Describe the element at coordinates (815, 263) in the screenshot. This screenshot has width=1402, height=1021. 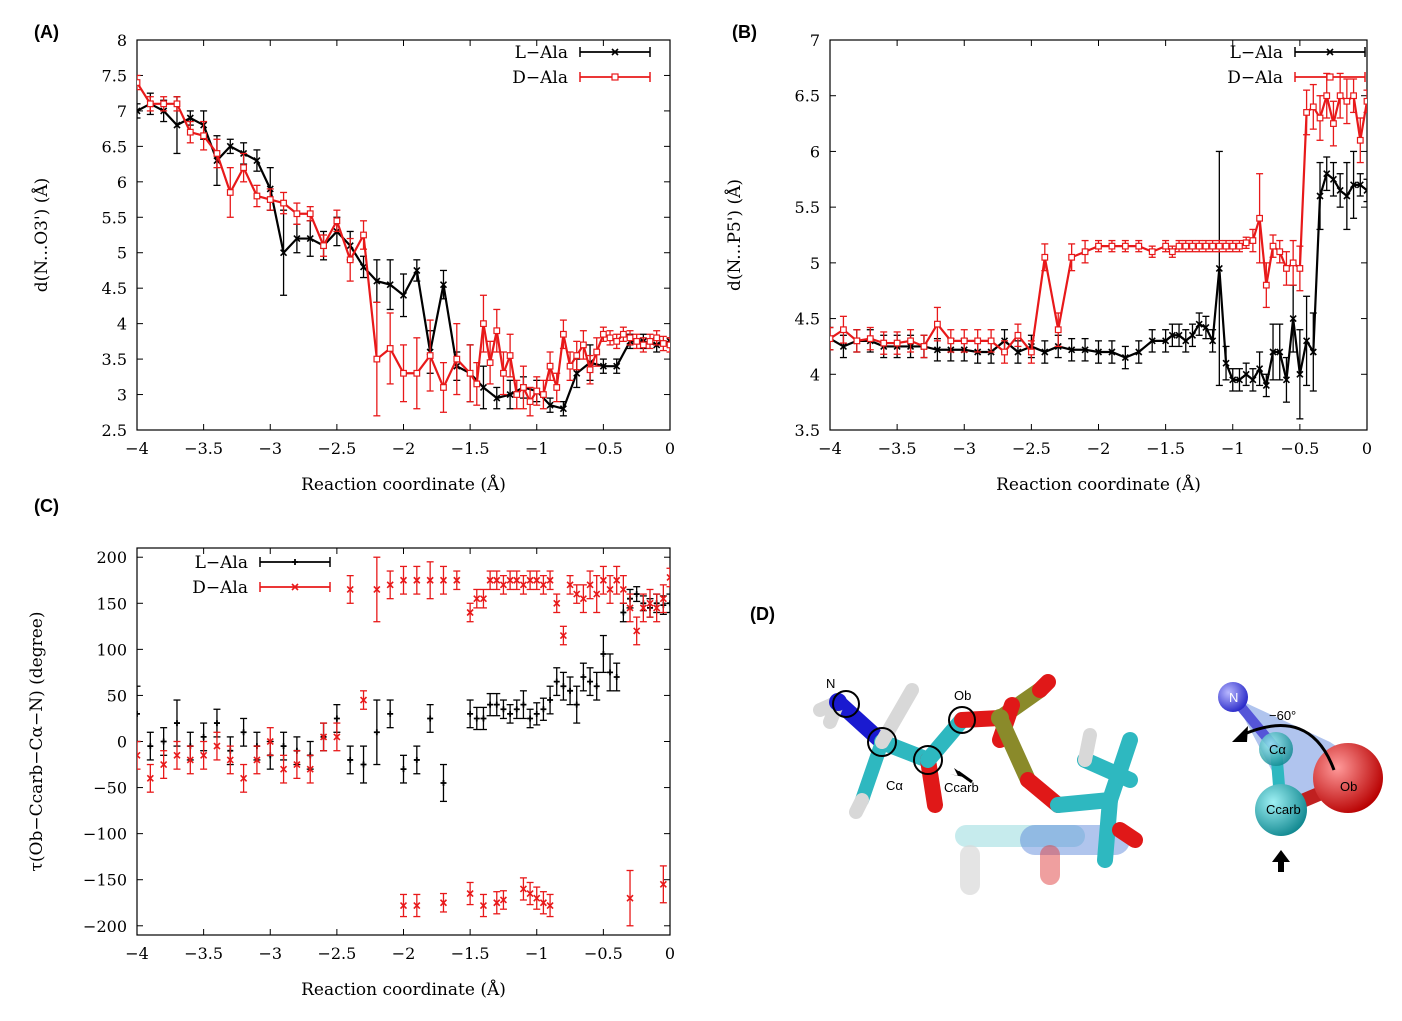
I see `y-tick-label: 5` at that location.